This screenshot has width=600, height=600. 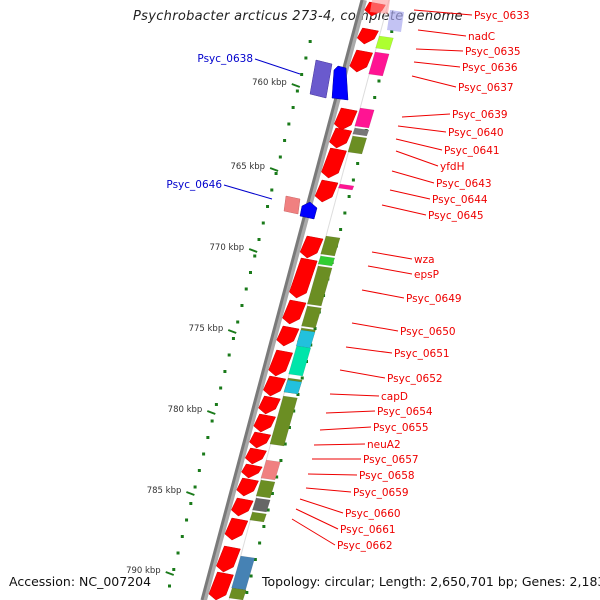 I want to click on gene-label-neua2: neuA2, so click(x=384, y=445).